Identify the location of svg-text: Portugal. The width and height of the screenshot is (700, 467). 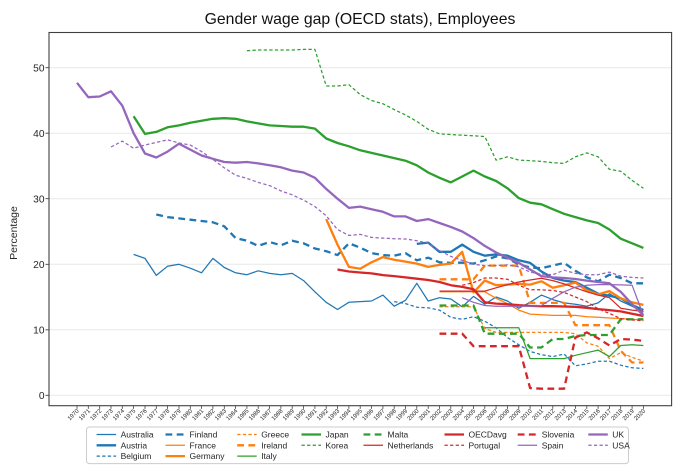
(485, 445).